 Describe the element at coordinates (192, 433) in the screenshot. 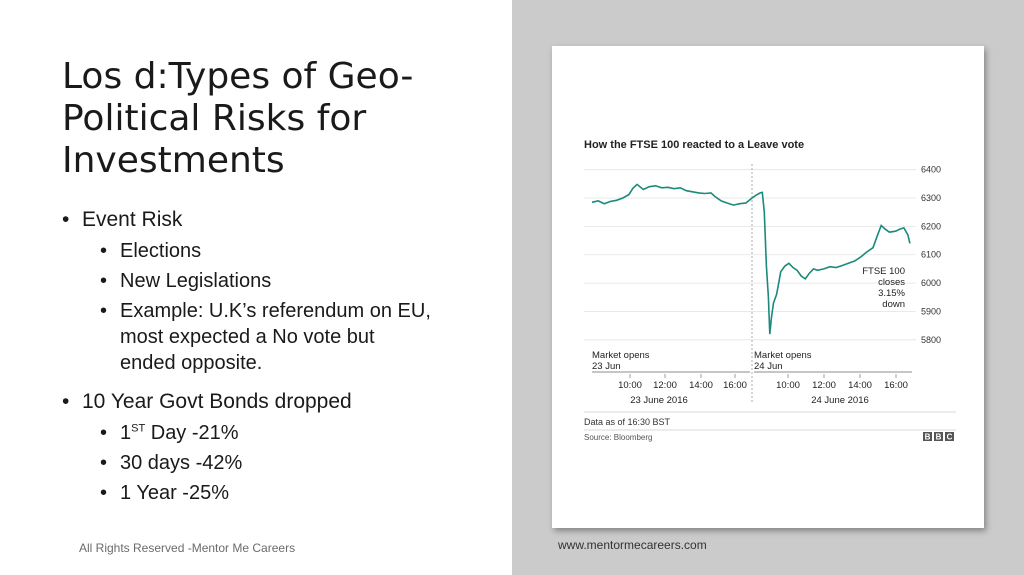

I see `first-day-text: Day -21%` at that location.